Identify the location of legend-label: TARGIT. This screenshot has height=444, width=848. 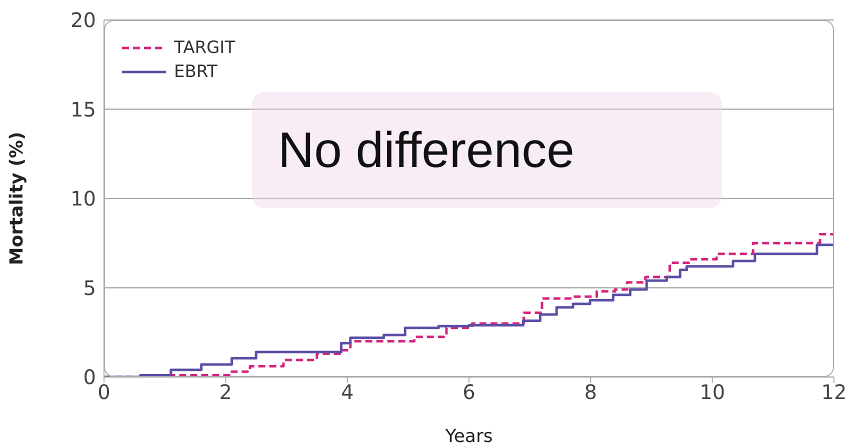
(205, 48).